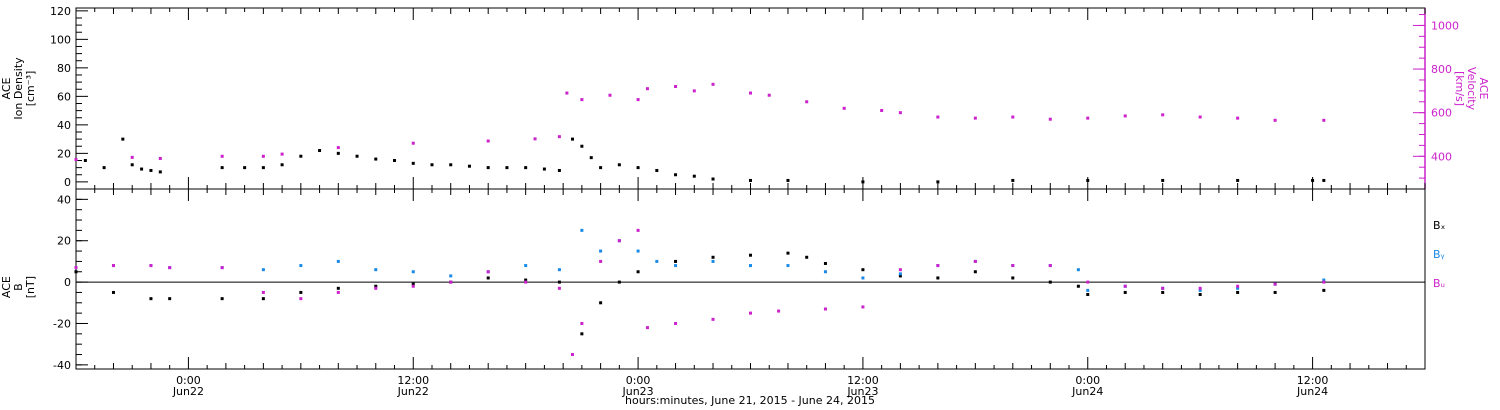 The height and width of the screenshot is (410, 1500). Describe the element at coordinates (6, 287) in the screenshot. I see `b-axis-title-line: ACE` at that location.